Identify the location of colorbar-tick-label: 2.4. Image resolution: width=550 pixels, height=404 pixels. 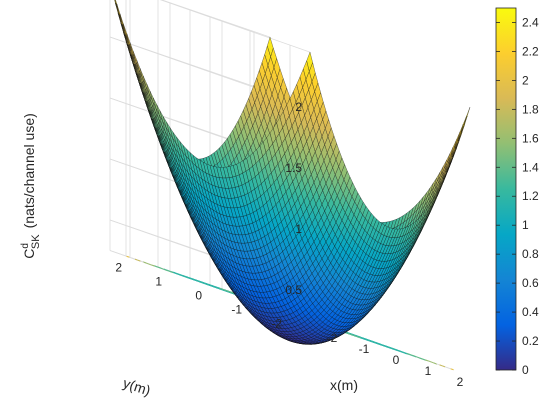
(530, 22).